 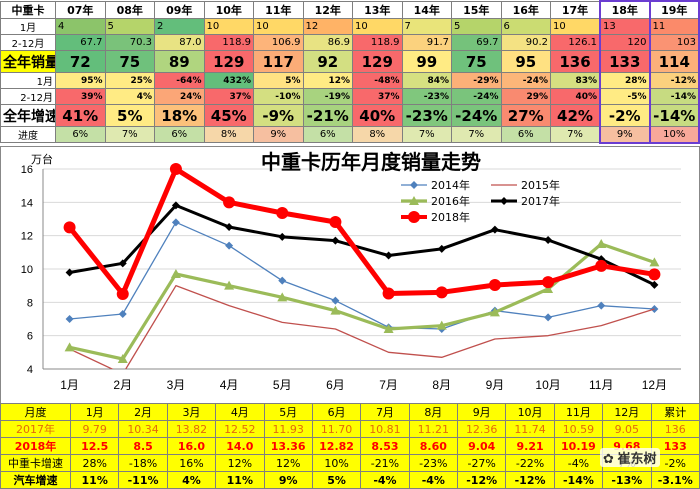 I want to click on data-cell: 10%, so click(x=674, y=135).